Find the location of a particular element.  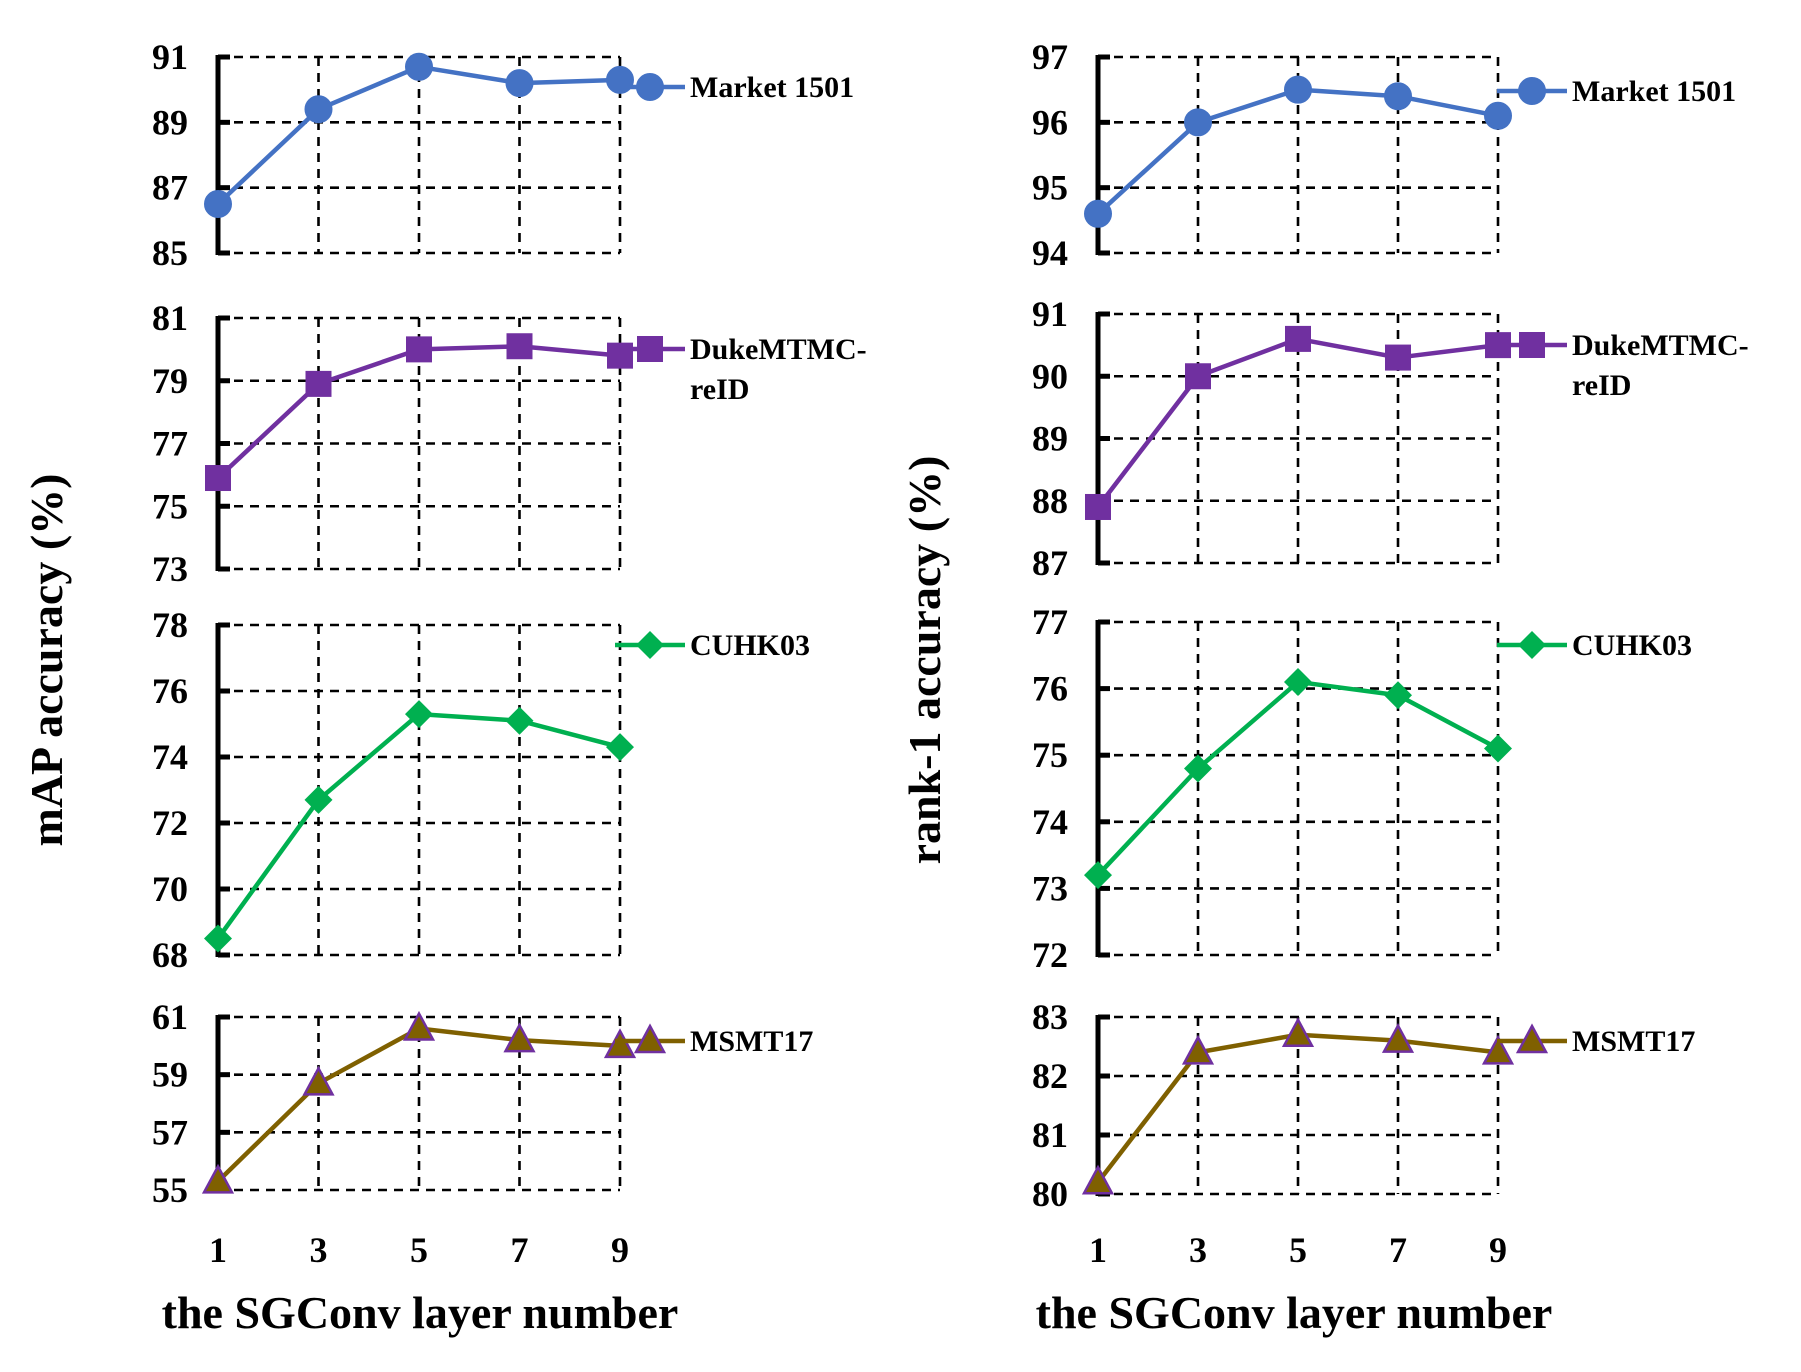

y-tick-label: 80 is located at coordinates (1050, 1194).